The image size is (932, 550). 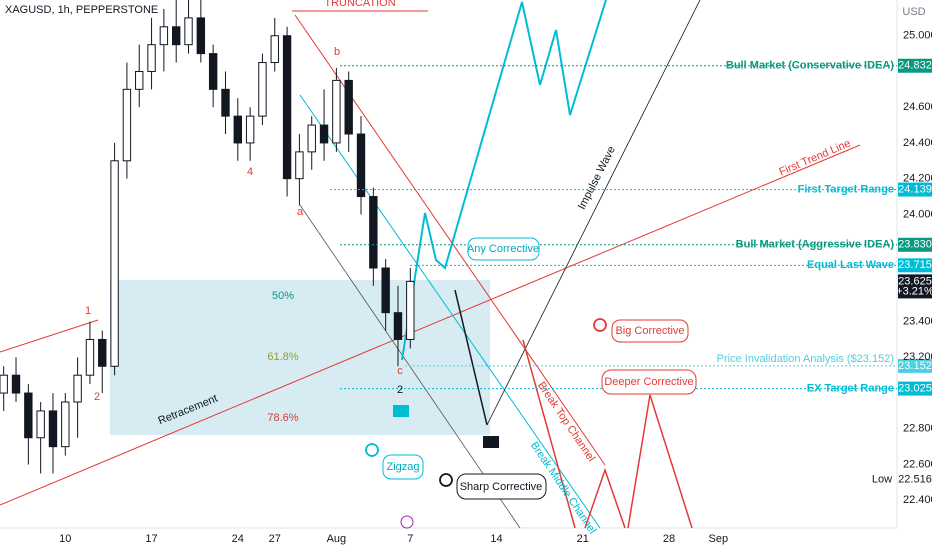 What do you see at coordinates (805, 359) in the screenshot?
I see `level-label: Price Invalidation Analysis ($23.152)` at bounding box center [805, 359].